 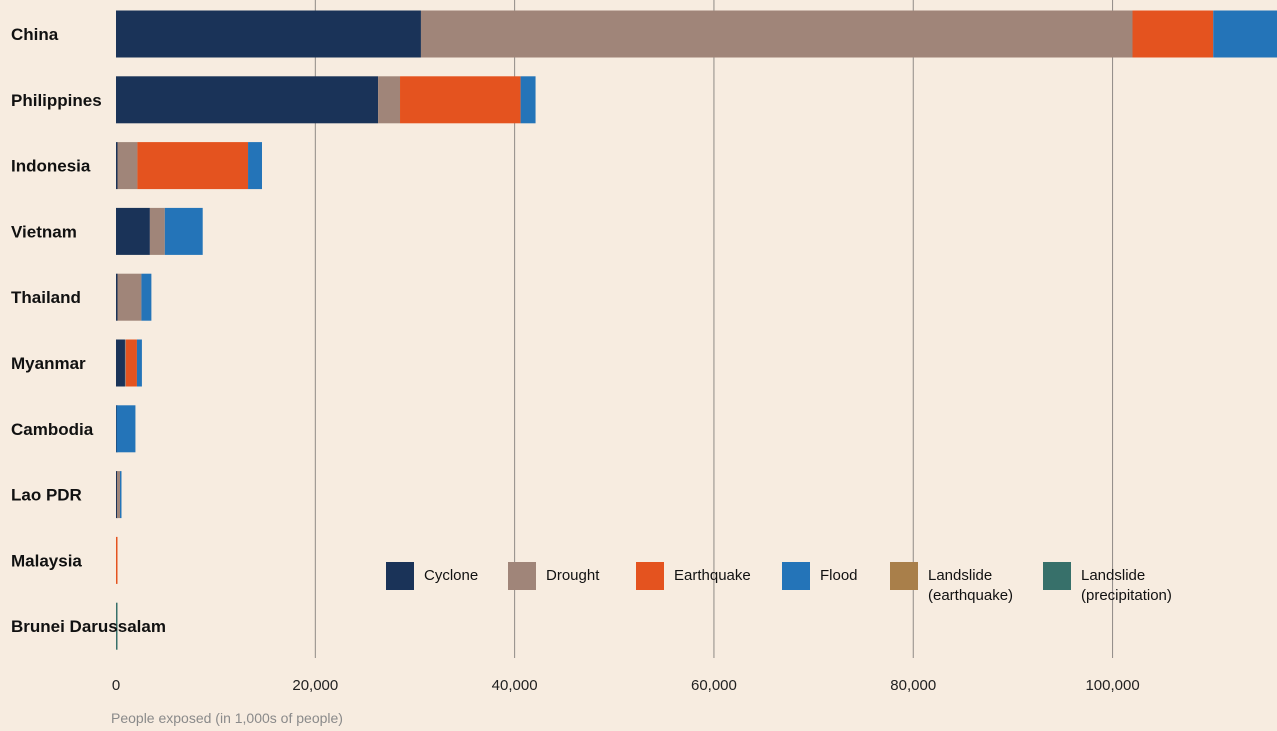 What do you see at coordinates (913, 685) in the screenshot?
I see `x-tick-label-4: 80,000` at bounding box center [913, 685].